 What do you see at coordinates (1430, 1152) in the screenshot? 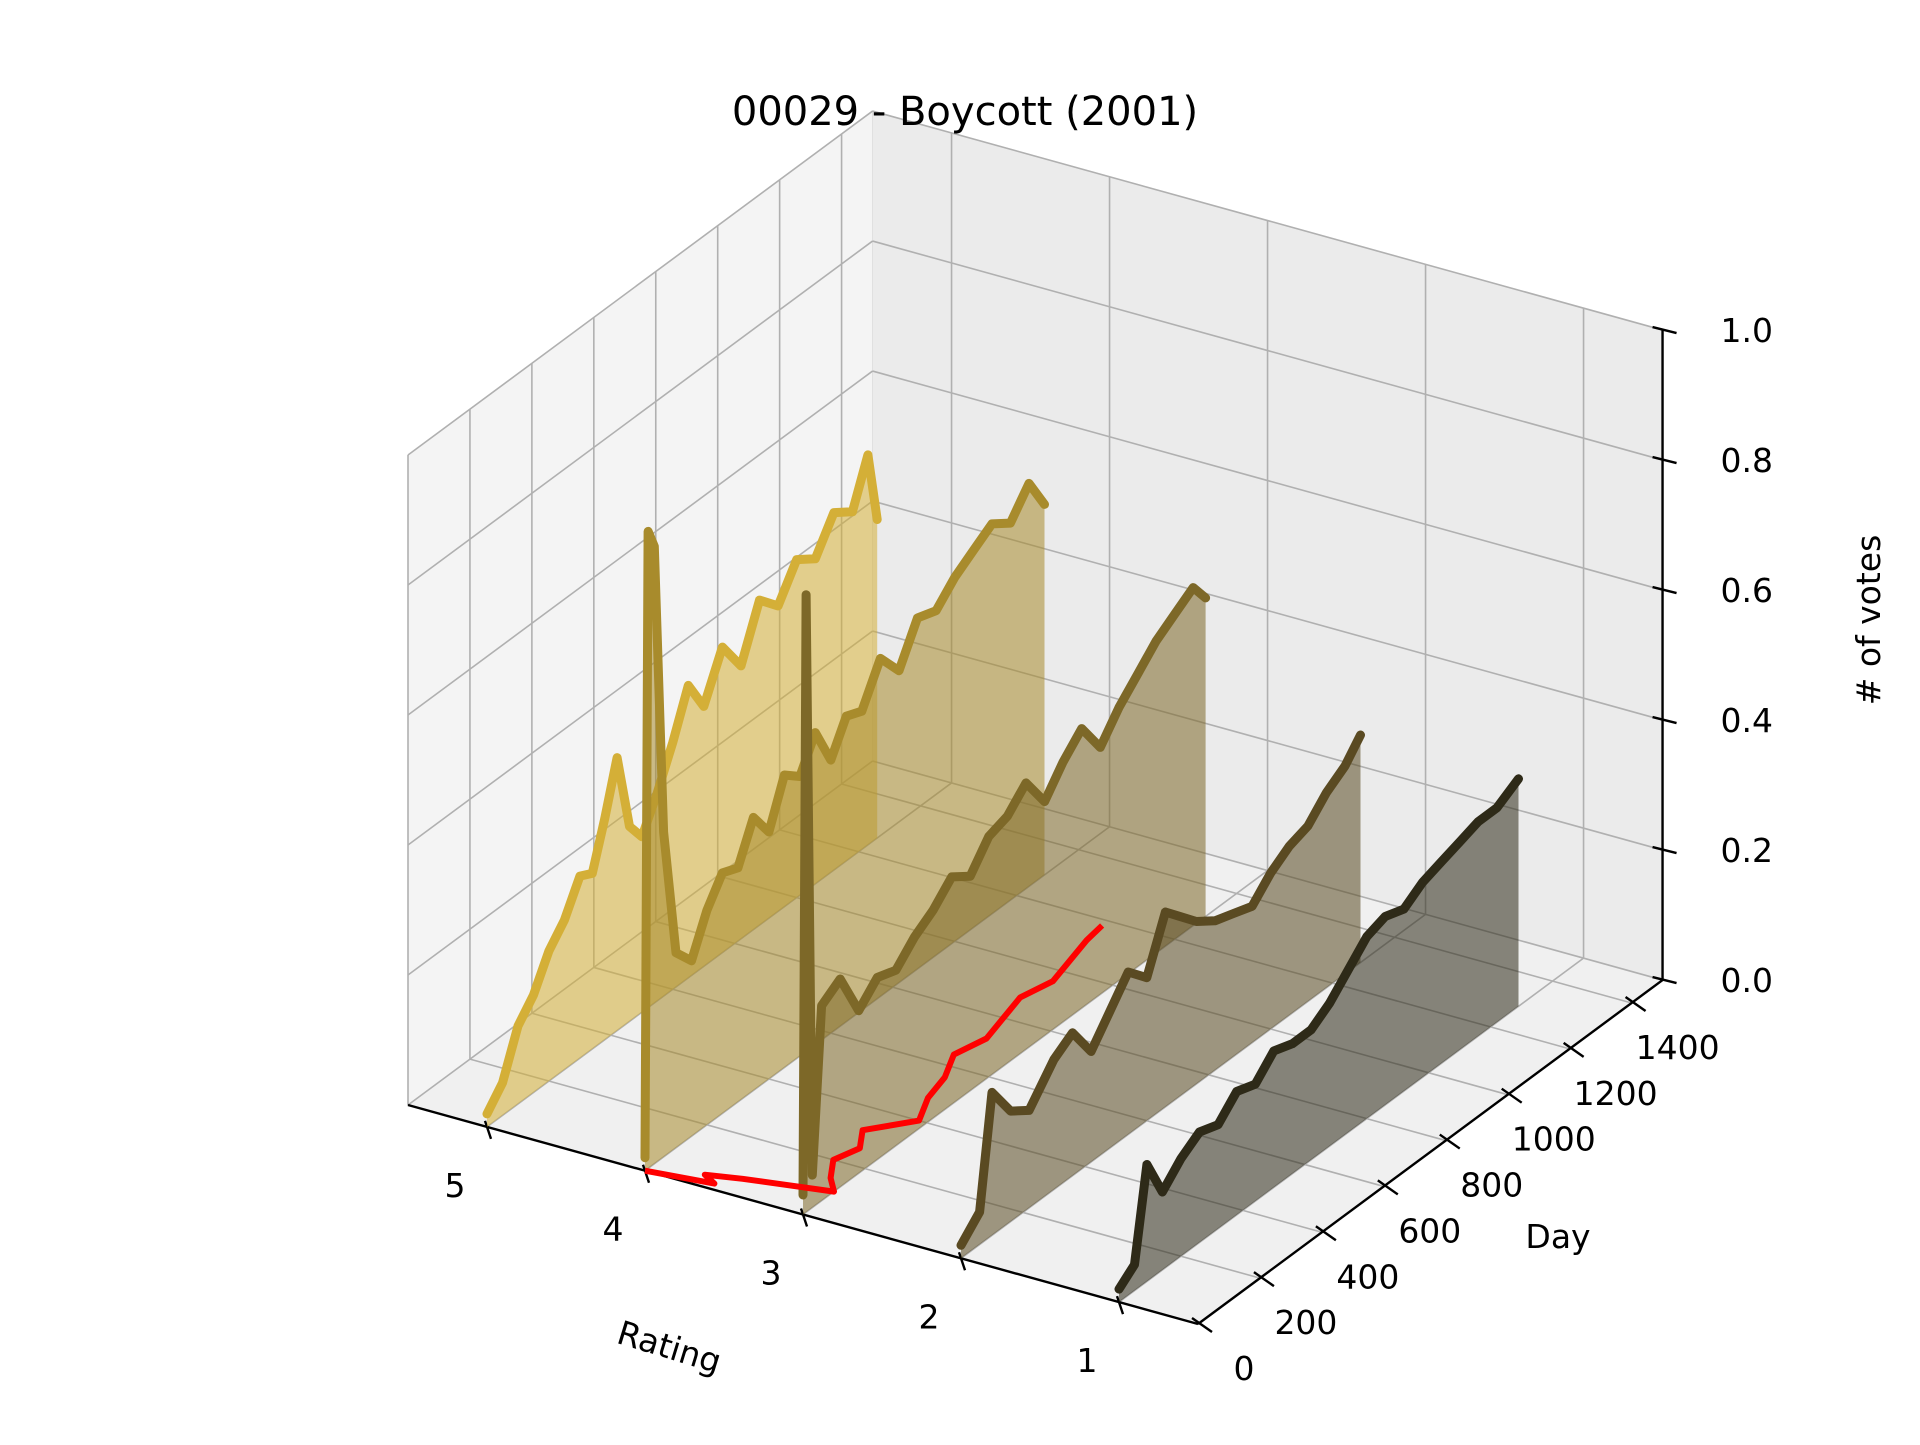
I see `y-axis-line` at bounding box center [1430, 1152].